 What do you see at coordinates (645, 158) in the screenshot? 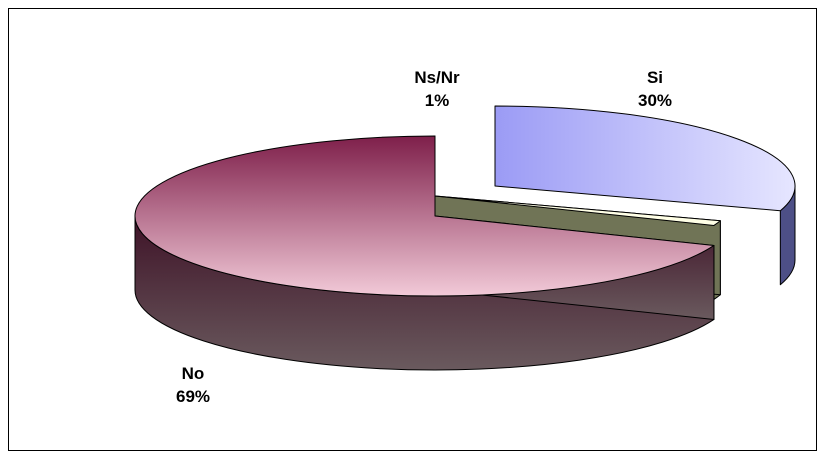
I see `slice-top-si` at bounding box center [645, 158].